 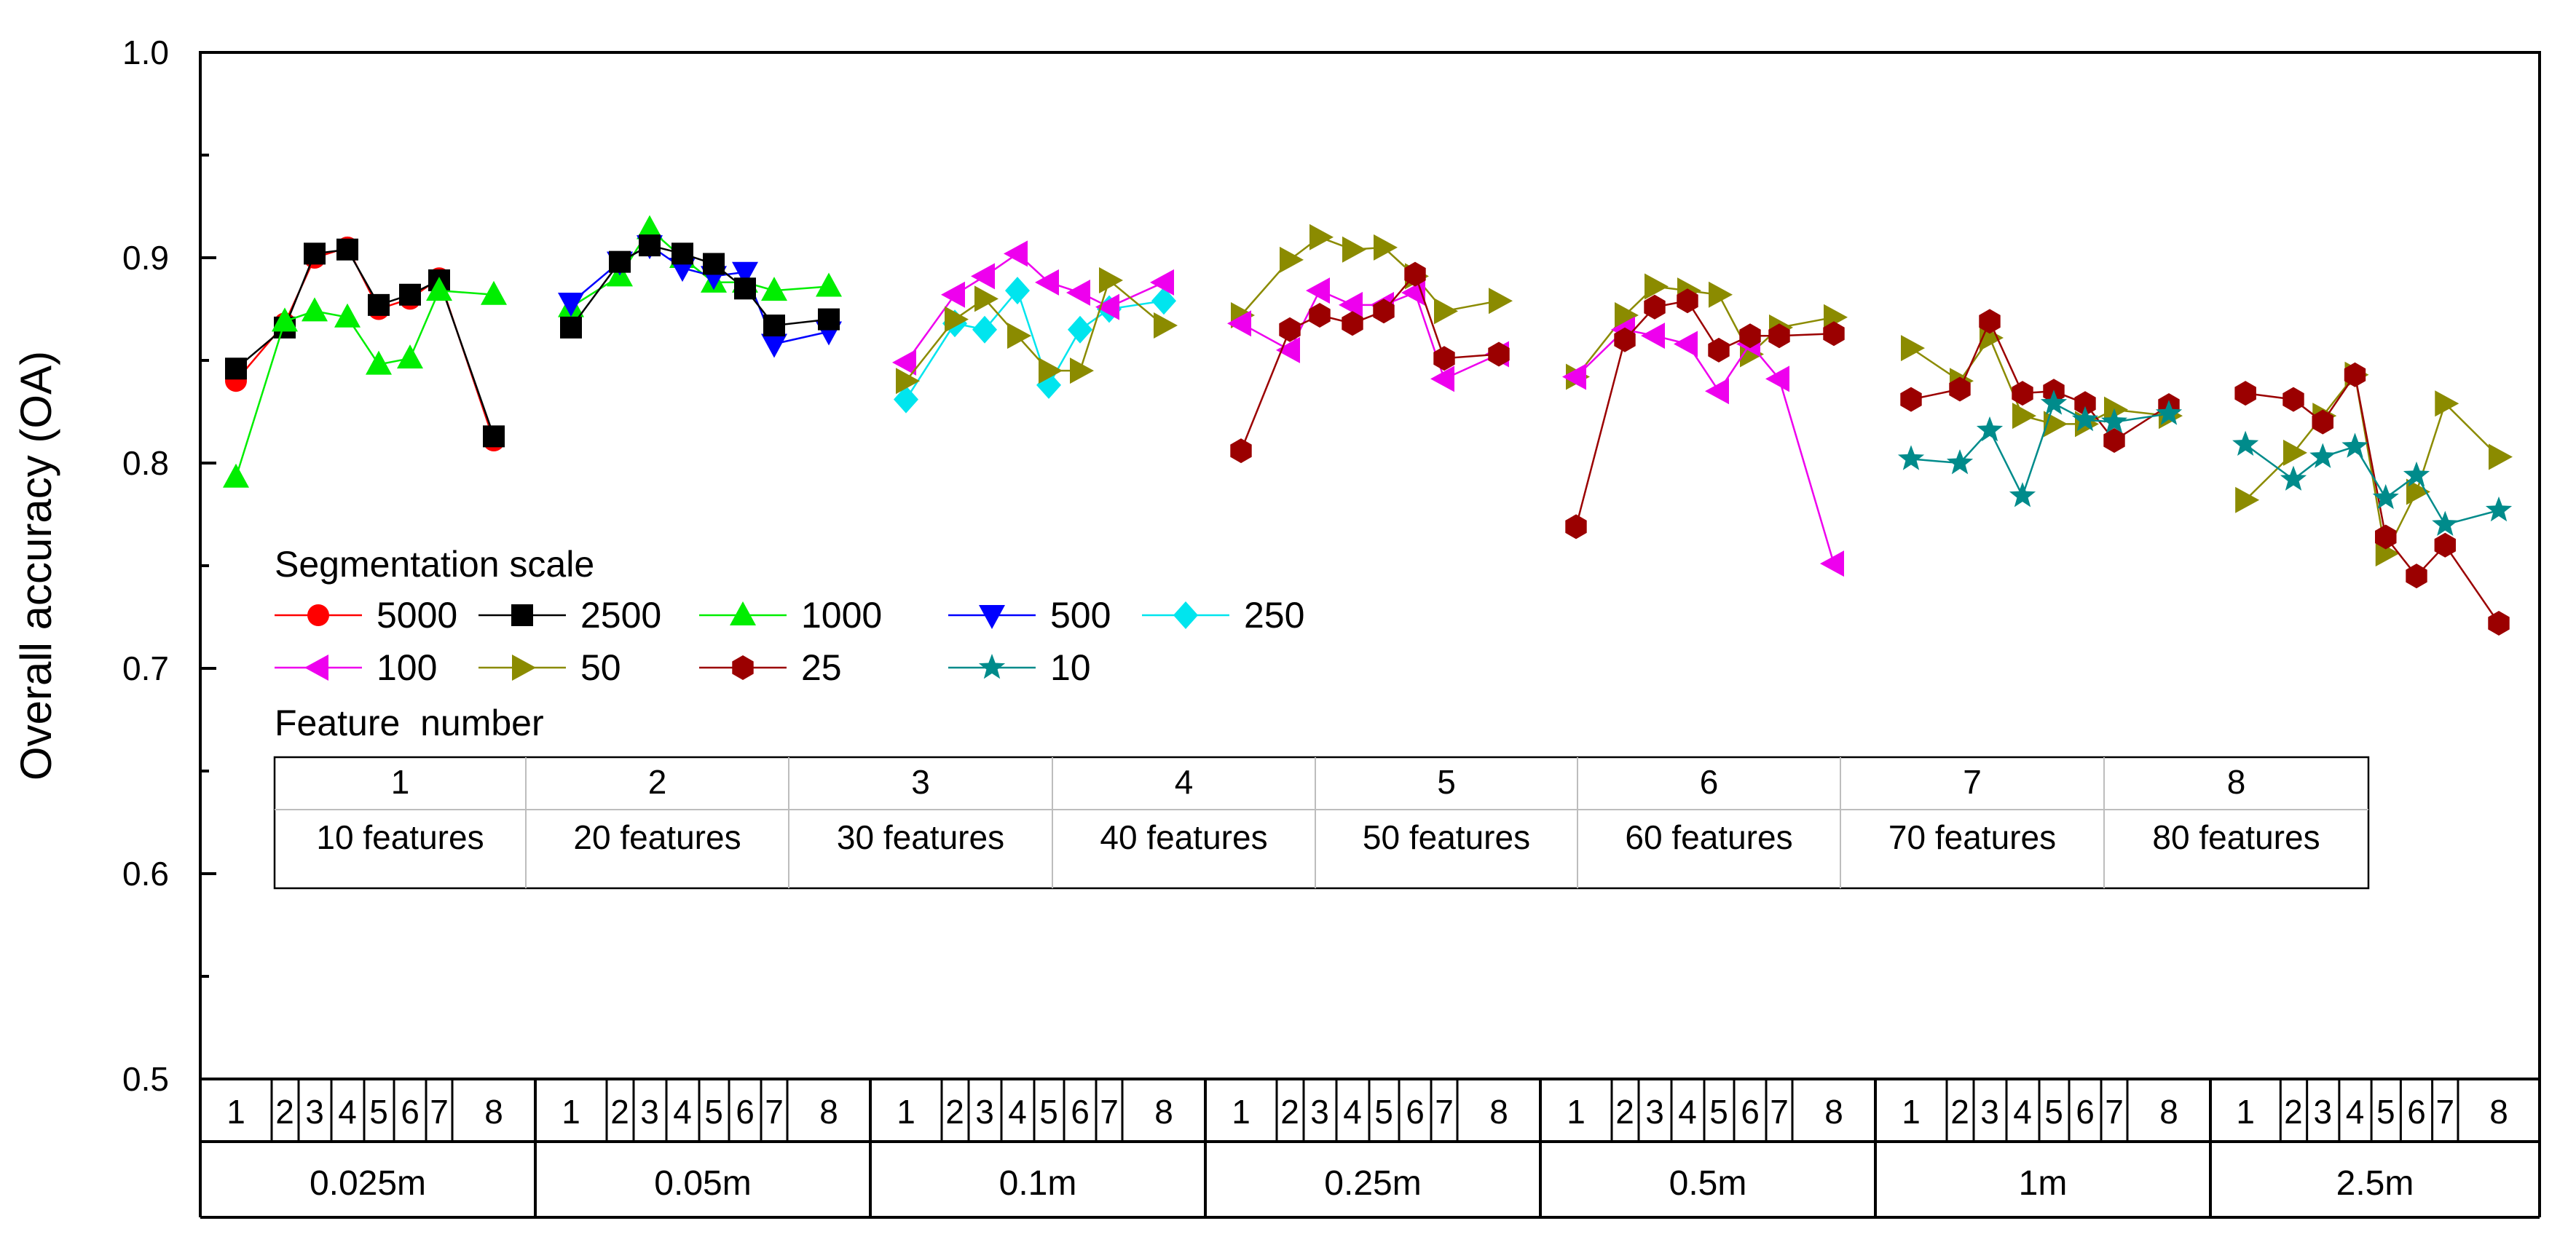 I want to click on x-group-label: 0.025m, so click(x=368, y=1183).